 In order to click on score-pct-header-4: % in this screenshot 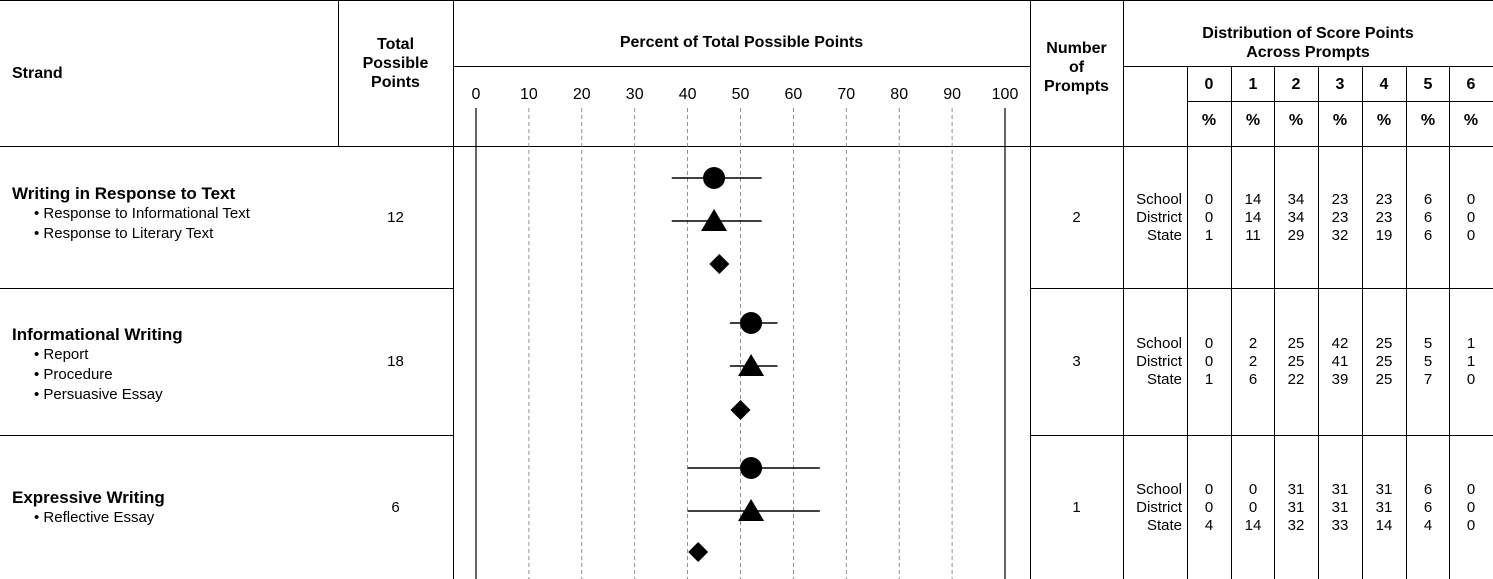, I will do `click(1384, 120)`.